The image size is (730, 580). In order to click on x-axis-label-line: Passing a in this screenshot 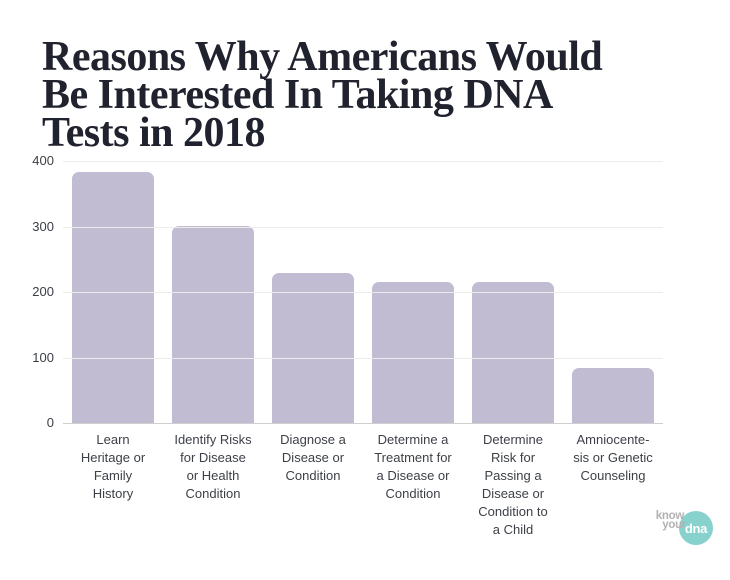, I will do `click(513, 475)`.